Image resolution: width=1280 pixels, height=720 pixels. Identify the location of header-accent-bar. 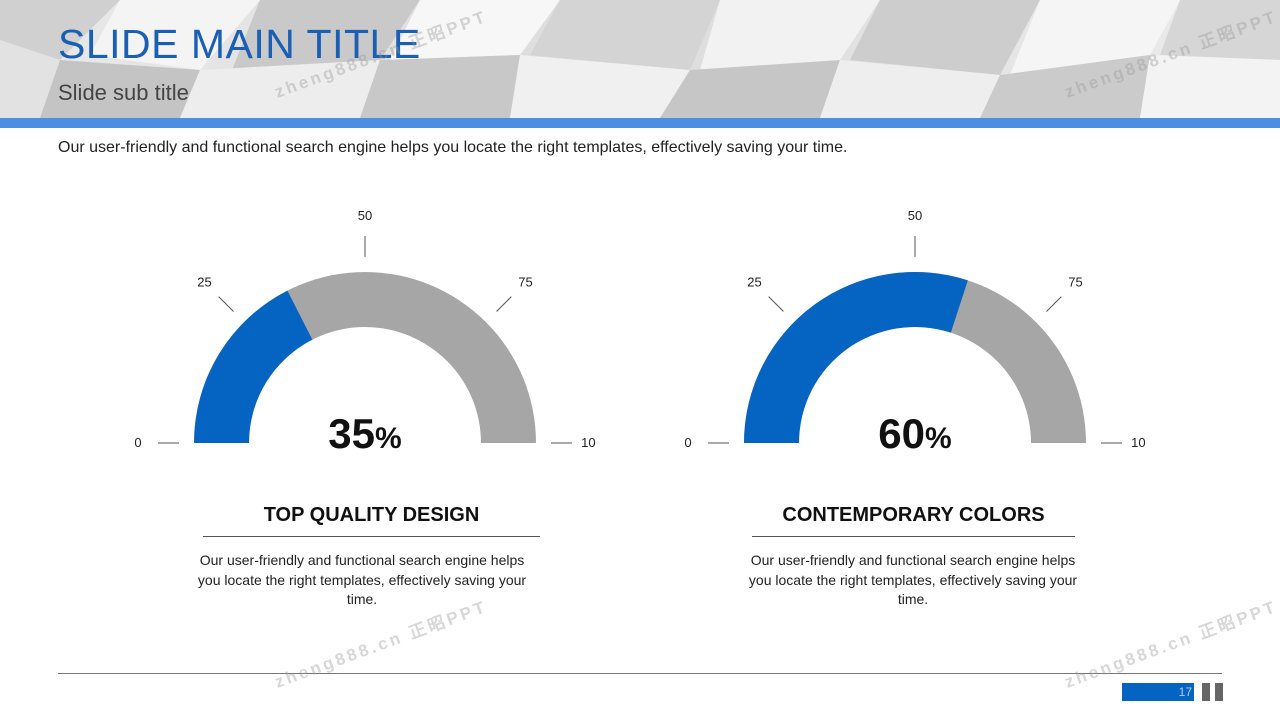
(640, 123).